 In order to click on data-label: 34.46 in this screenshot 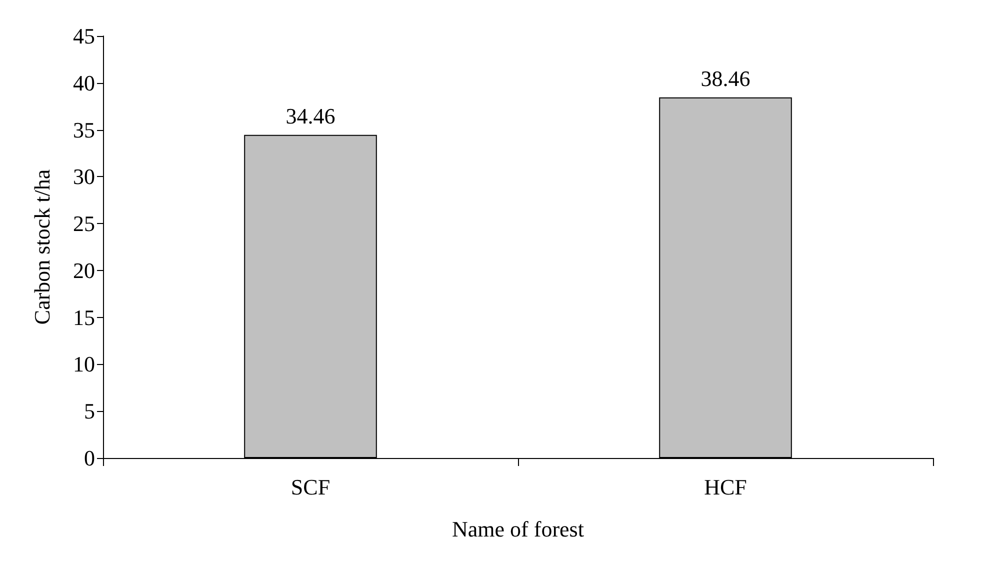, I will do `click(311, 115)`.